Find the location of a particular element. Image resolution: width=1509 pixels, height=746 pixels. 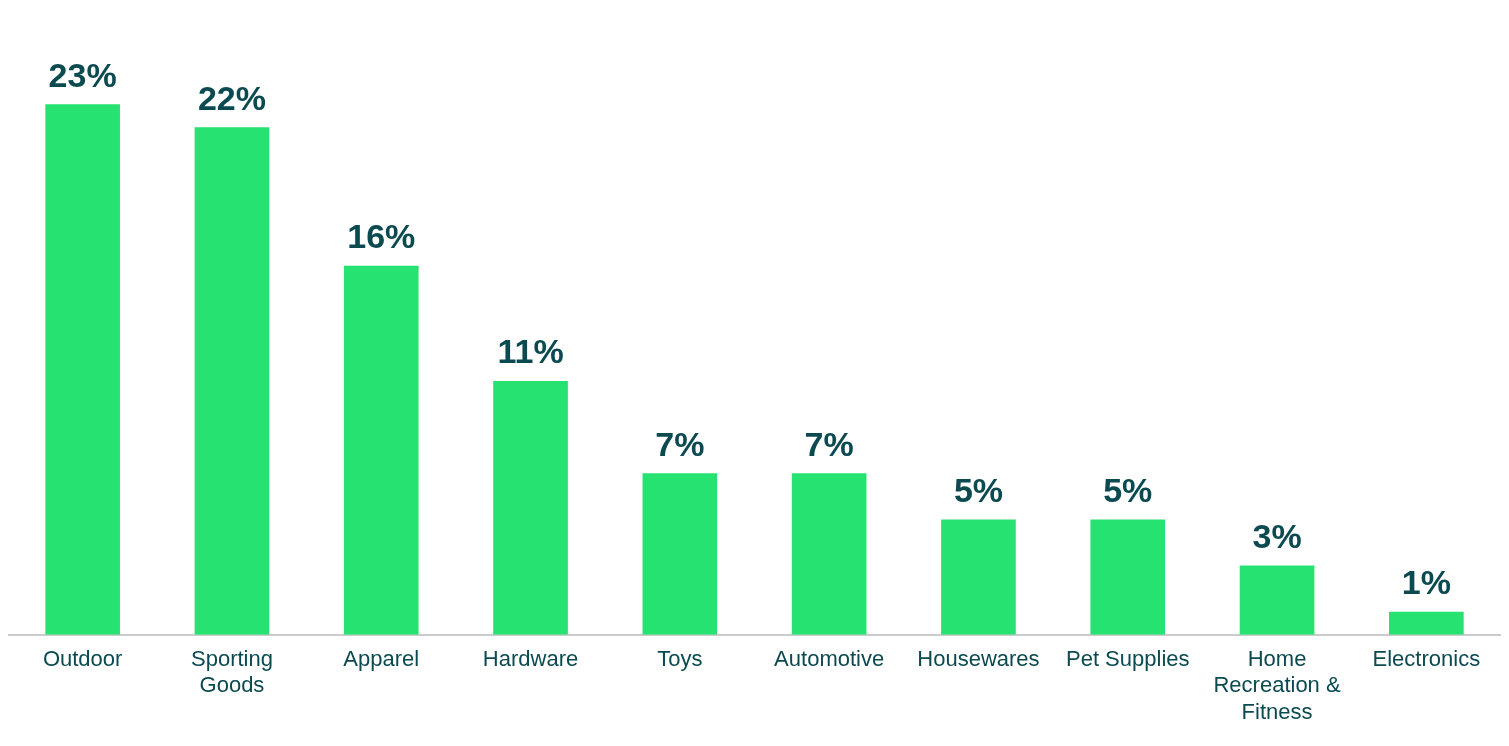

x-tick-label: Automotive is located at coordinates (829, 659).